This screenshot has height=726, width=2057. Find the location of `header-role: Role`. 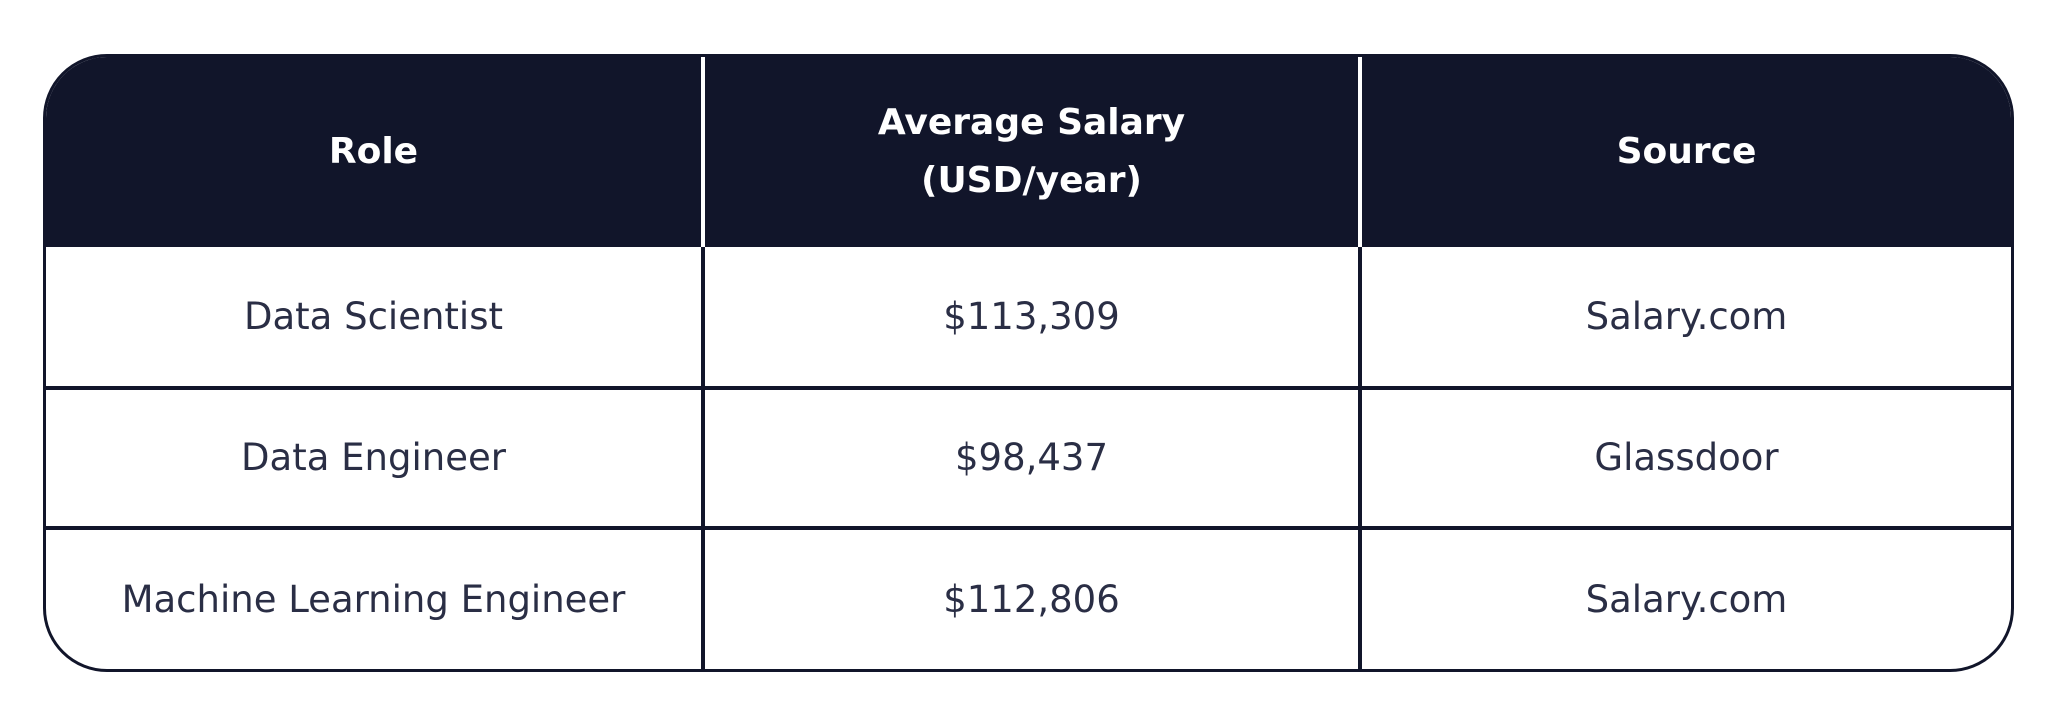

header-role: Role is located at coordinates (375, 152).